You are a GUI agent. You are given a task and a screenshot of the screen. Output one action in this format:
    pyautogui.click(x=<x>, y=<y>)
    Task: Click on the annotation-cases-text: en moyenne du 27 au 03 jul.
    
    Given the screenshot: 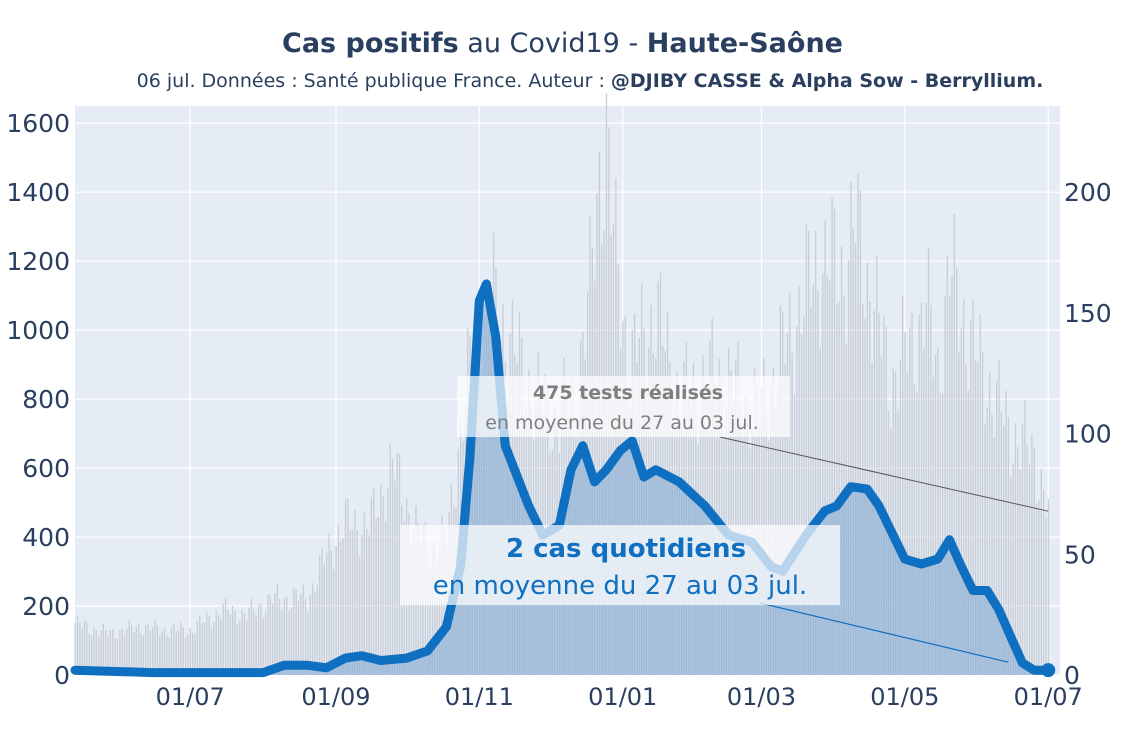 What is the action you would take?
    pyautogui.click(x=620, y=586)
    